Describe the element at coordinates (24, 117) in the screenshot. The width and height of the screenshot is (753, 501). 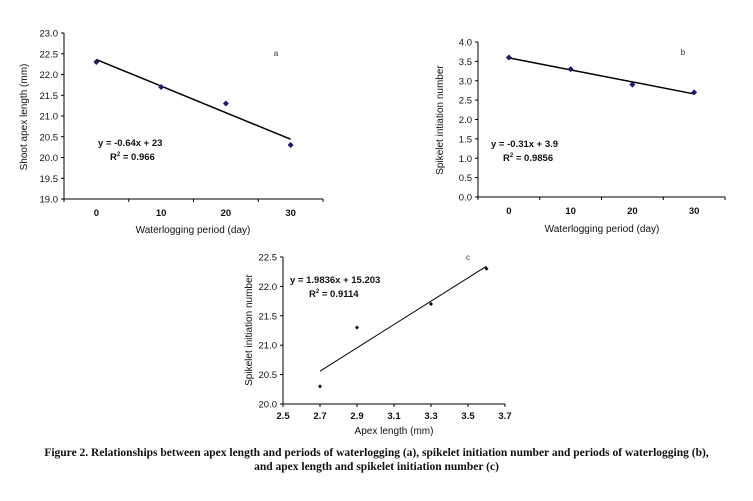
I see `chart-a-ylabel: Shoot apex length (mm)` at that location.